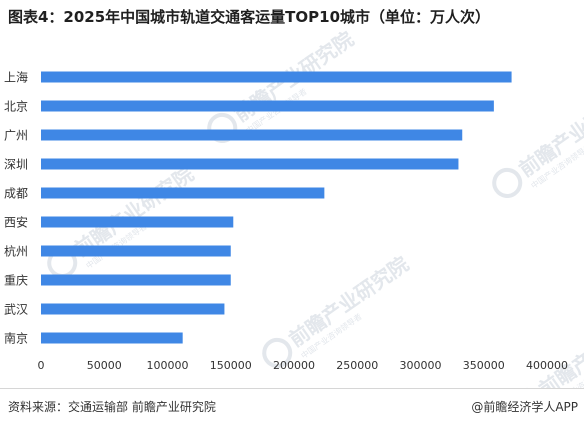 Image resolution: width=584 pixels, height=424 pixels. I want to click on category-label: 广州, so click(16, 136).